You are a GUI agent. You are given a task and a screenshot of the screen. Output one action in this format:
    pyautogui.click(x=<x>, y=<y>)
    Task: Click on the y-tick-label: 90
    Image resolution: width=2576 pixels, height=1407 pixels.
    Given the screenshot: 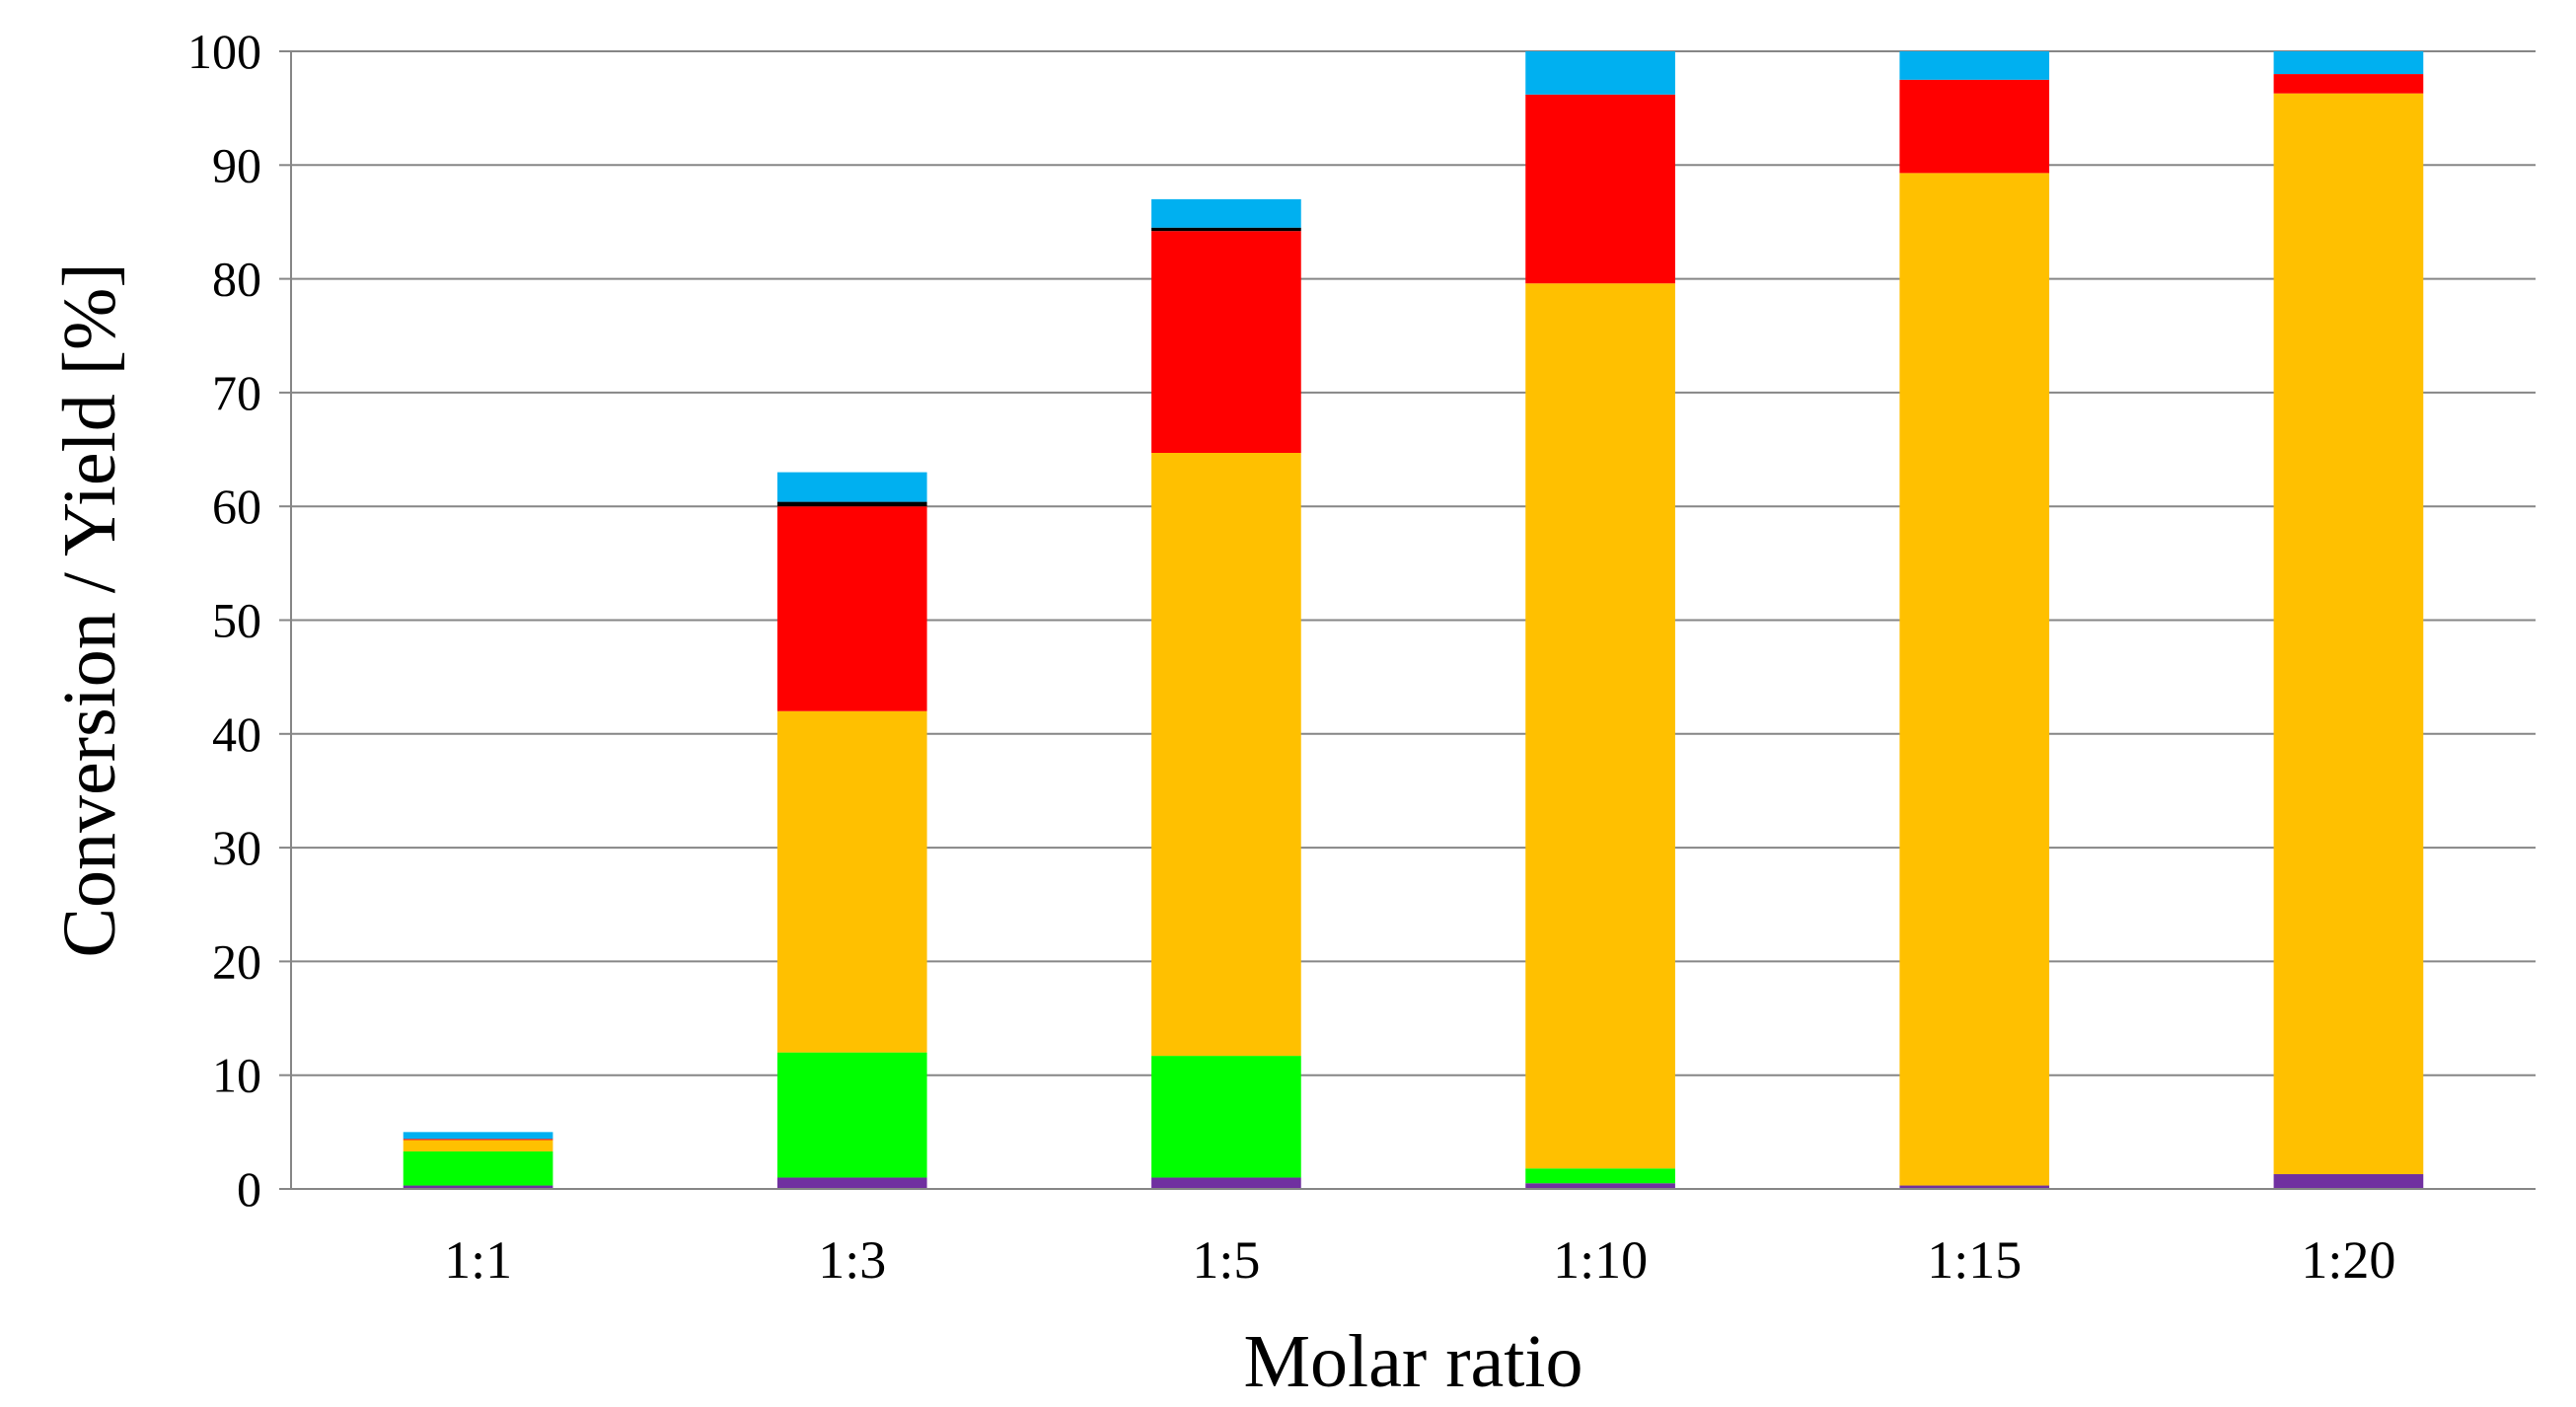 What is the action you would take?
    pyautogui.click(x=236, y=165)
    